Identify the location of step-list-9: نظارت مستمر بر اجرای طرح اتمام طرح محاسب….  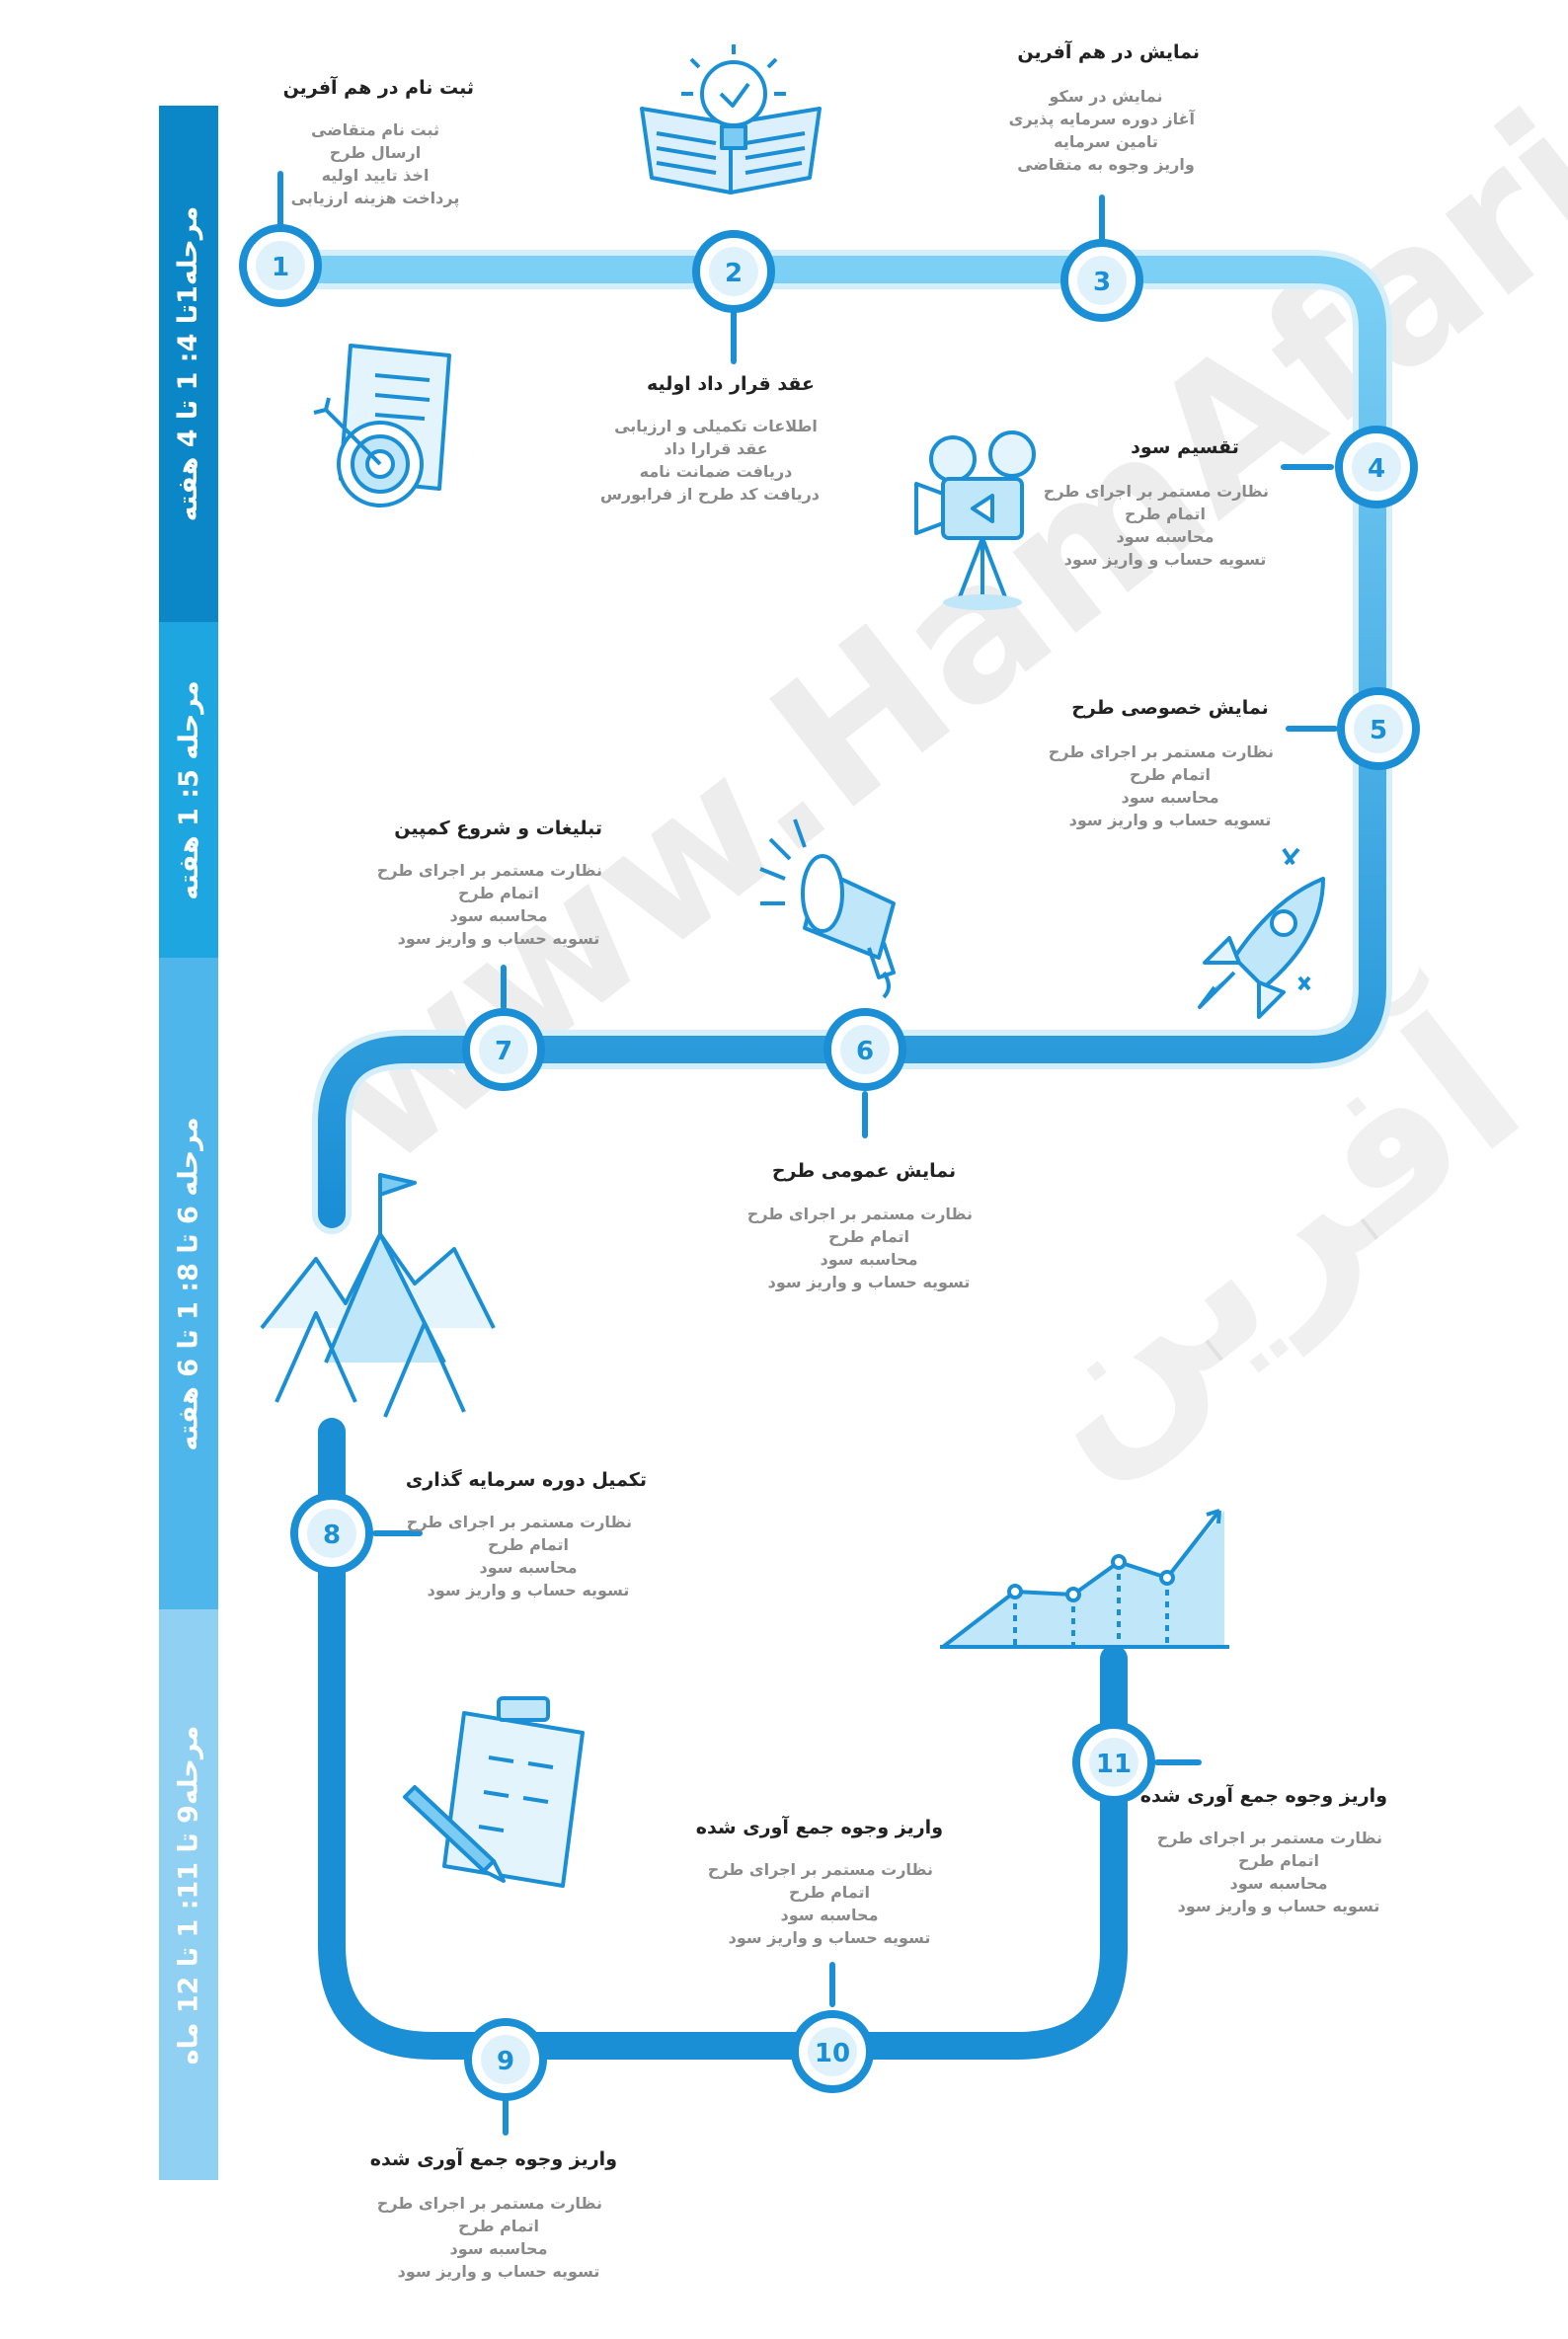
(489, 2237).